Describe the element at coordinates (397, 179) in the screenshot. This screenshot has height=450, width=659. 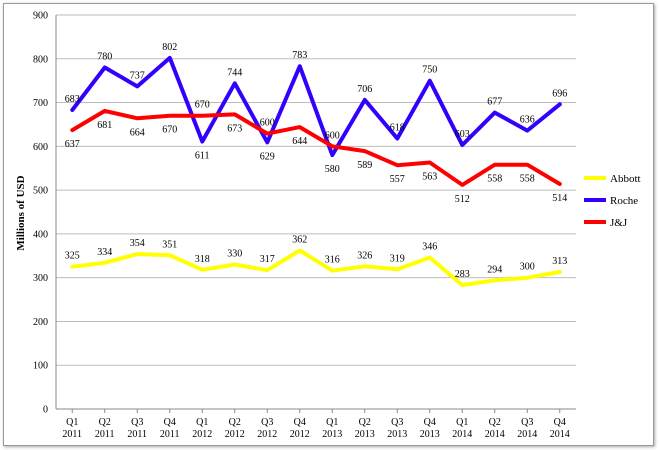
I see `data-label: 557` at that location.